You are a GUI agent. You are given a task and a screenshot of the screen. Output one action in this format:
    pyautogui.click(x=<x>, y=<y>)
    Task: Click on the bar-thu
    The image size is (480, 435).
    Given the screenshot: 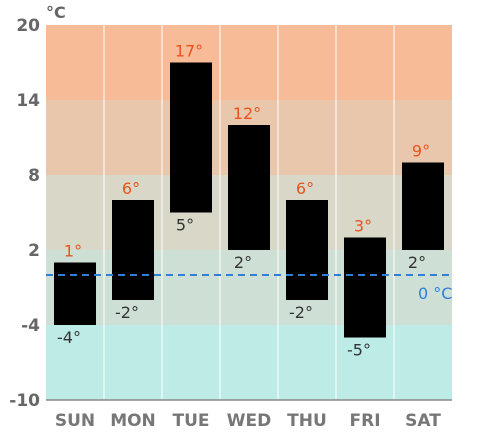 What is the action you would take?
    pyautogui.click(x=307, y=250)
    